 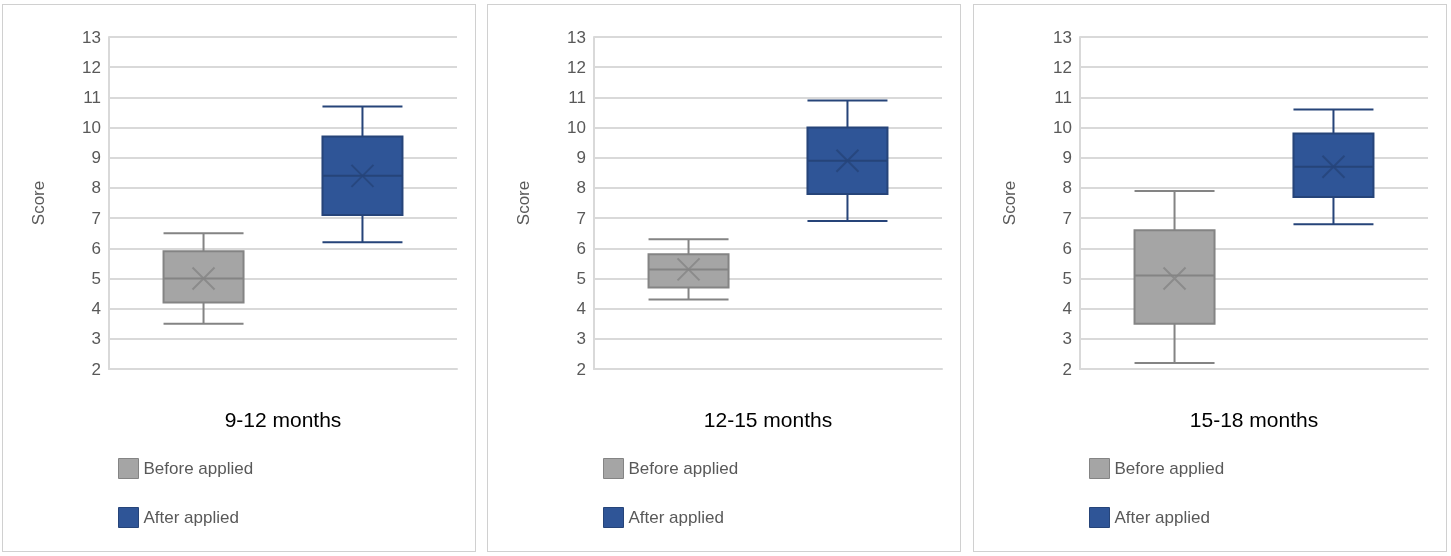 I want to click on x-axis-title: 9-12 months, so click(x=283, y=419).